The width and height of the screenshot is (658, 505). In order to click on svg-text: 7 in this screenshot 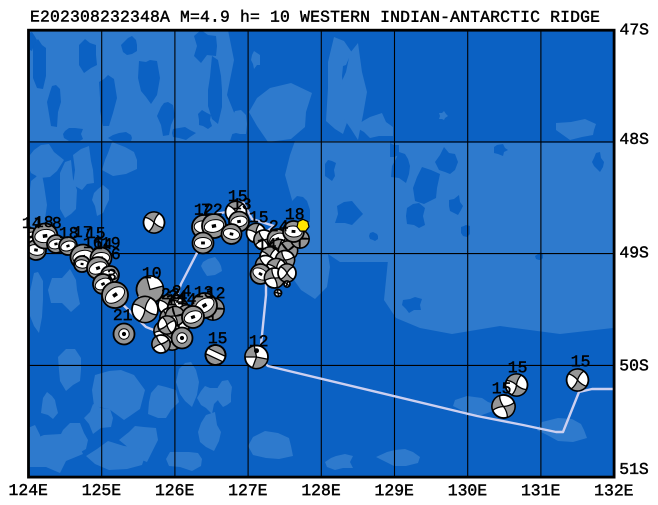, I will do `click(206, 210)`.